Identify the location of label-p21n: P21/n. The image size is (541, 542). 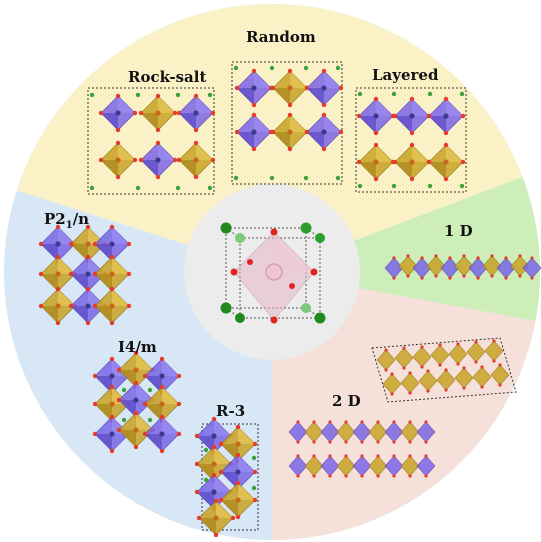
(66, 220).